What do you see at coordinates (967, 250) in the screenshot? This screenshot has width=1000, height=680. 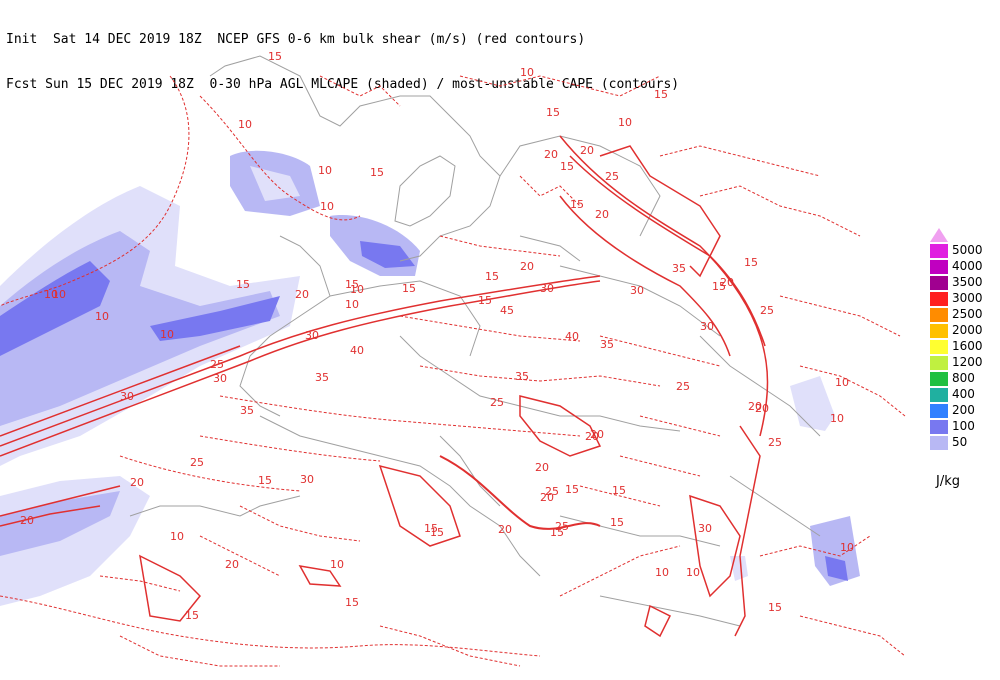 I see `legend-label: 5000` at bounding box center [967, 250].